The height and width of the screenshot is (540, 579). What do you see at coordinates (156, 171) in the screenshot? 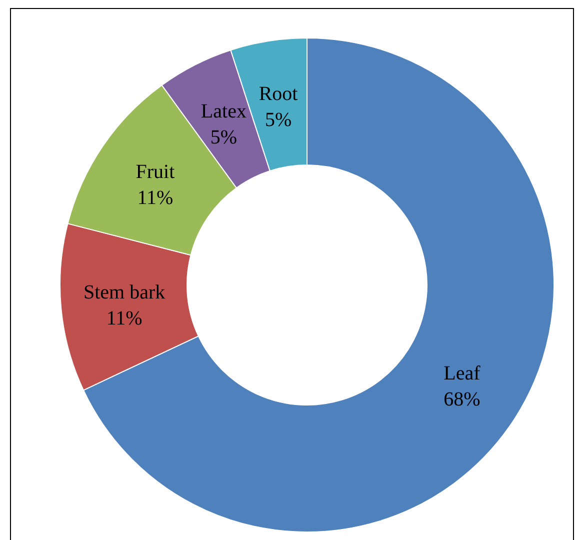
I see `slice-label: Fruit` at bounding box center [156, 171].